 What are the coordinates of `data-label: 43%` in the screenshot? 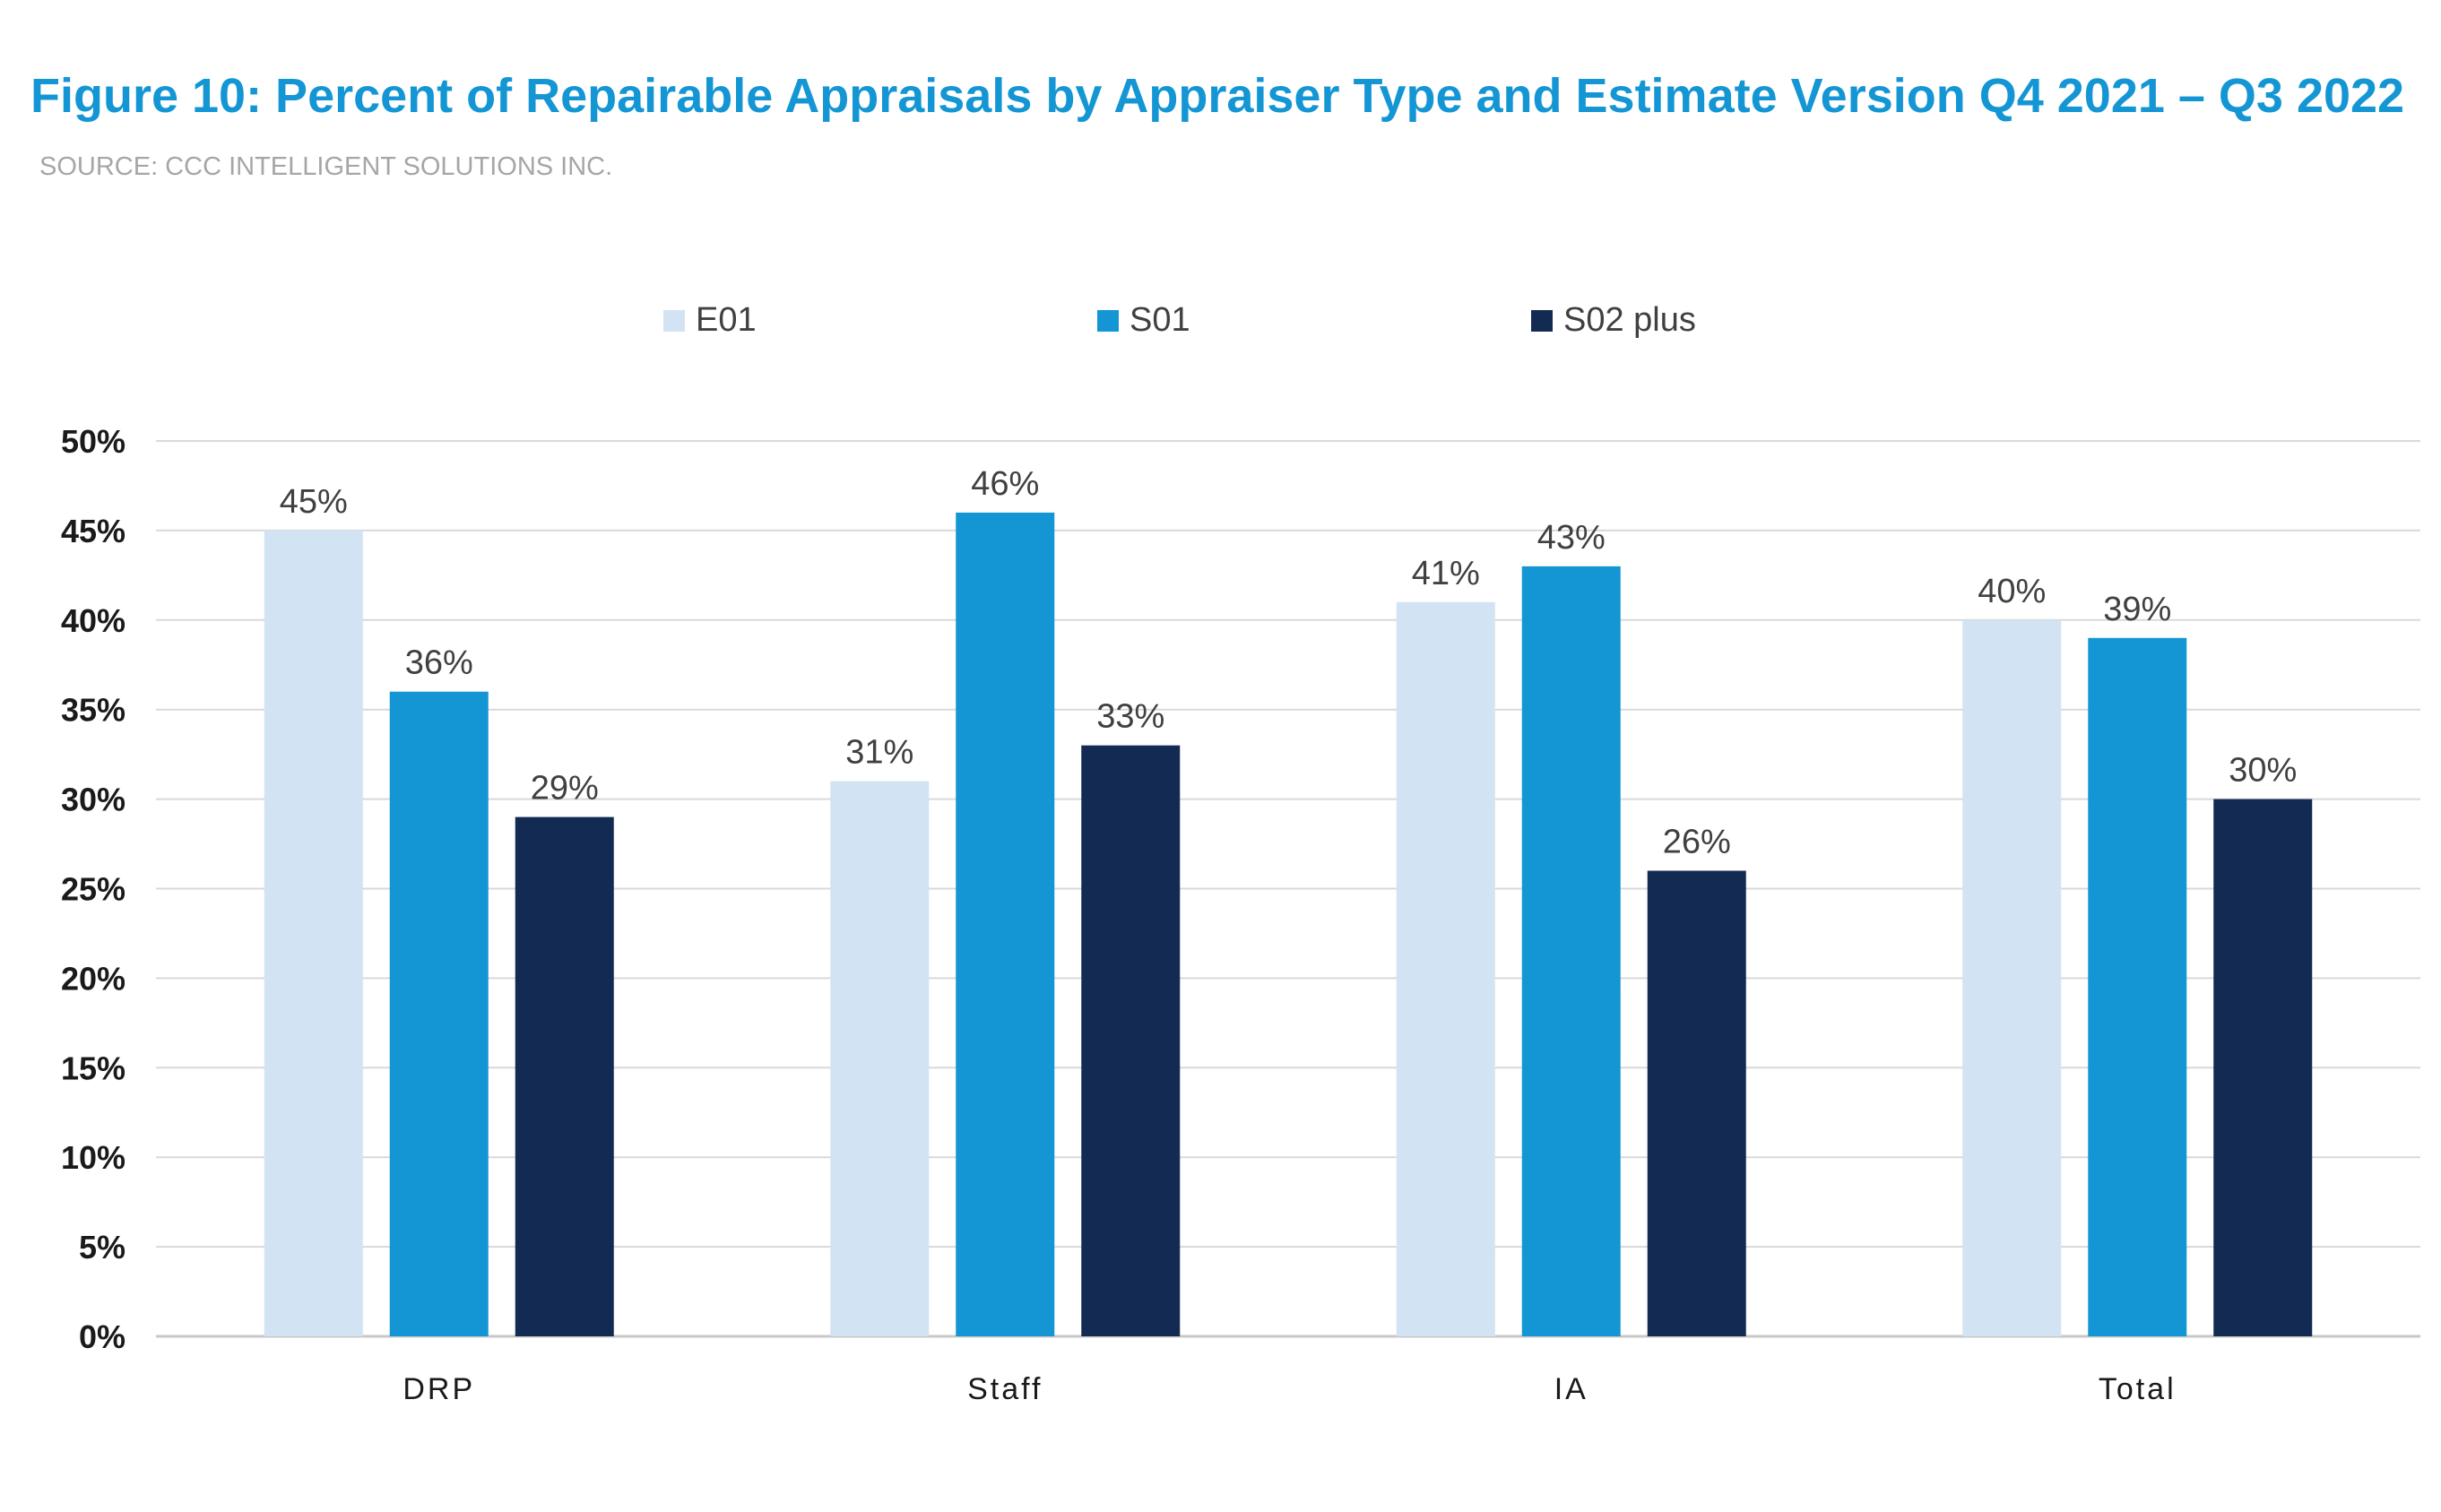 It's located at (1571, 538).